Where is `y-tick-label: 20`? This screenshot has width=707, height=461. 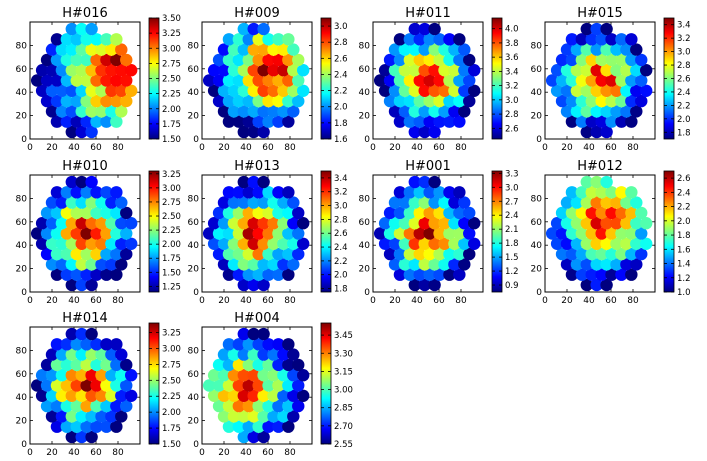 y-tick-label: 20 is located at coordinates (194, 270).